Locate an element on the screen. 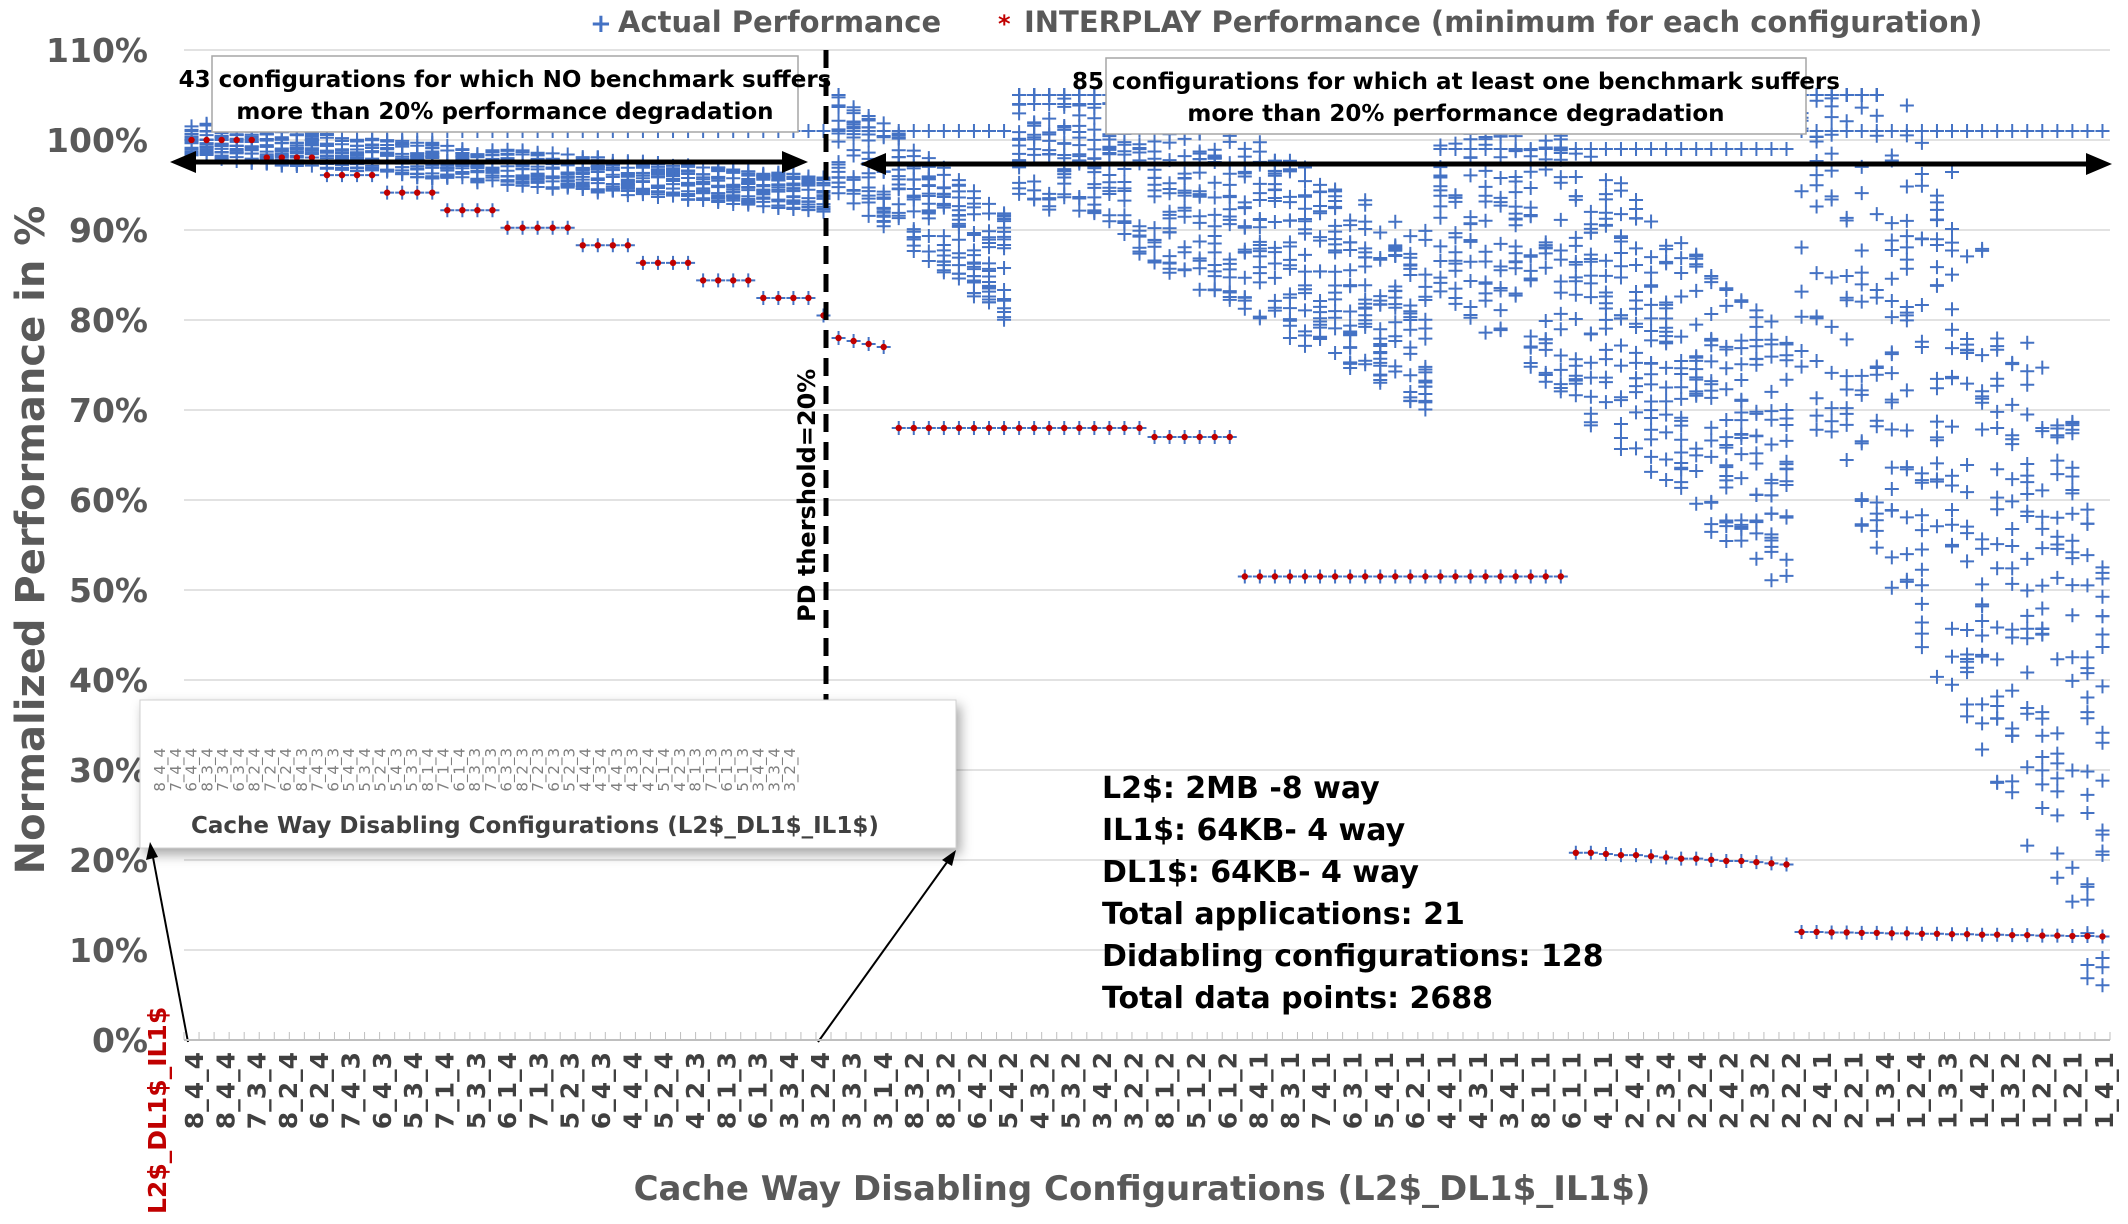 The image size is (2128, 1224). x-tick-label: 2_3_4 is located at coordinates (1666, 1090).